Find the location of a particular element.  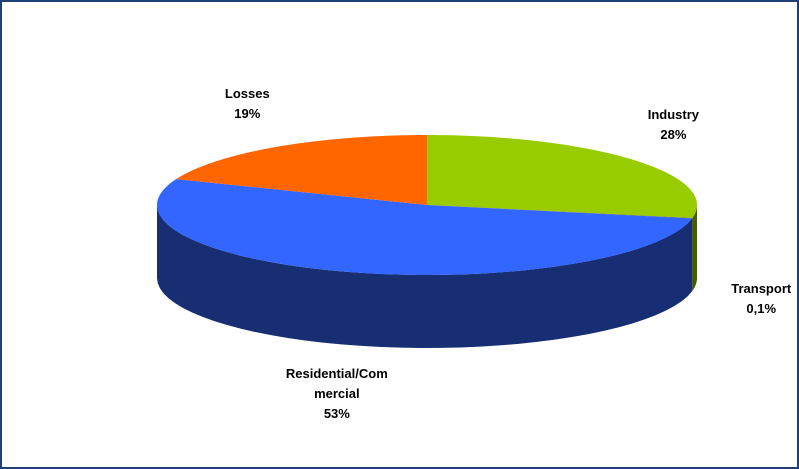

data-label: Transport 0,1% is located at coordinates (752, 299).